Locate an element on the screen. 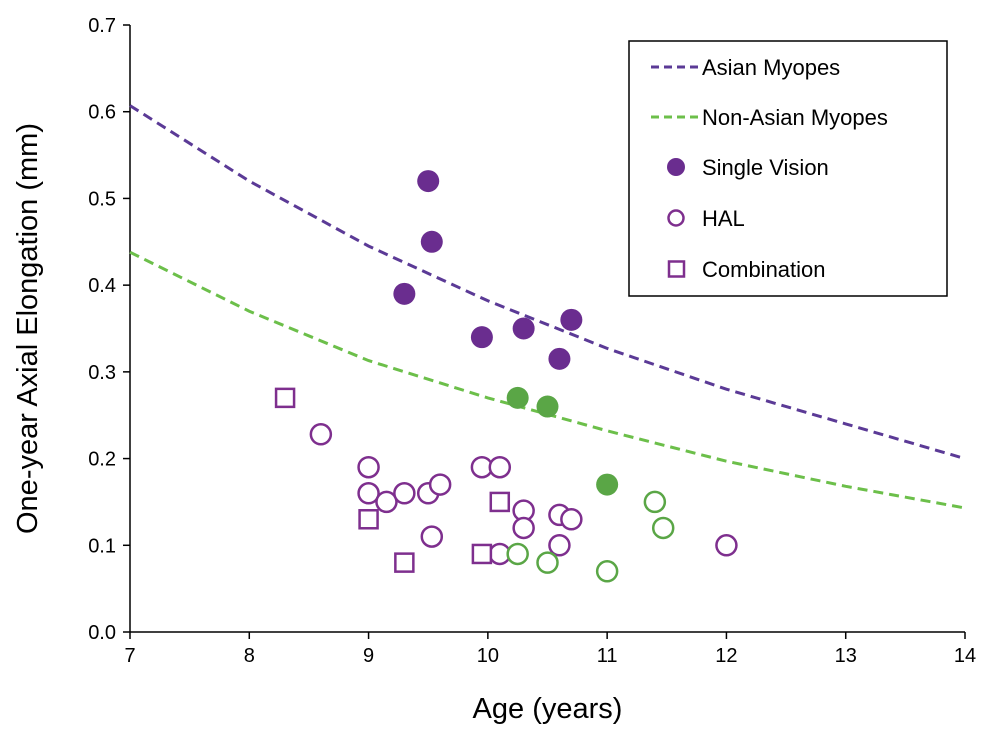  legend-label: Non-Asian Myopes is located at coordinates (795, 117).